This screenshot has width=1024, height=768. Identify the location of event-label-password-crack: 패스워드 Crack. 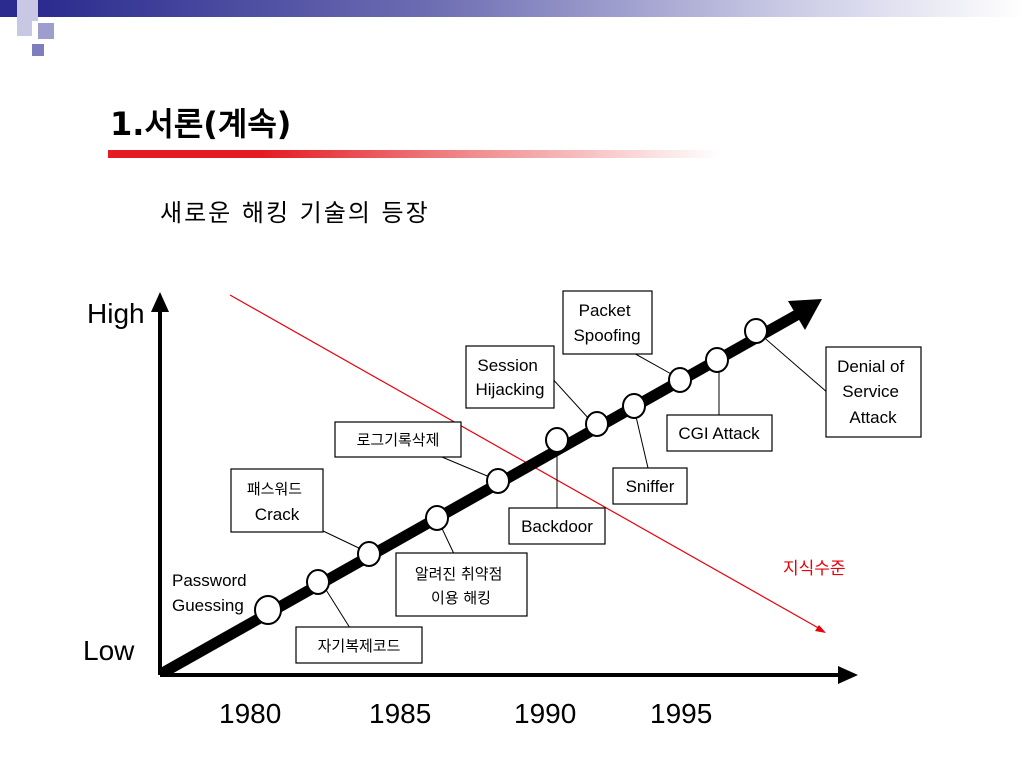
(277, 501).